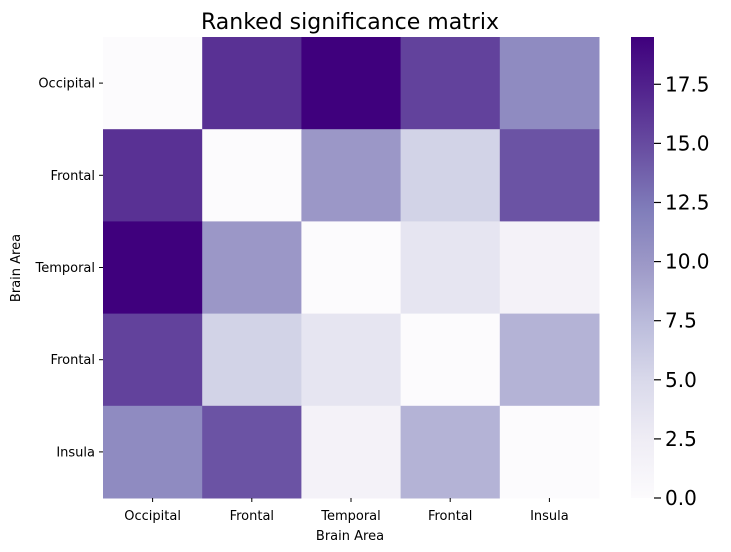 The image size is (731, 552). What do you see at coordinates (681, 498) in the screenshot?
I see `colorbar-tick-label: 0.0` at bounding box center [681, 498].